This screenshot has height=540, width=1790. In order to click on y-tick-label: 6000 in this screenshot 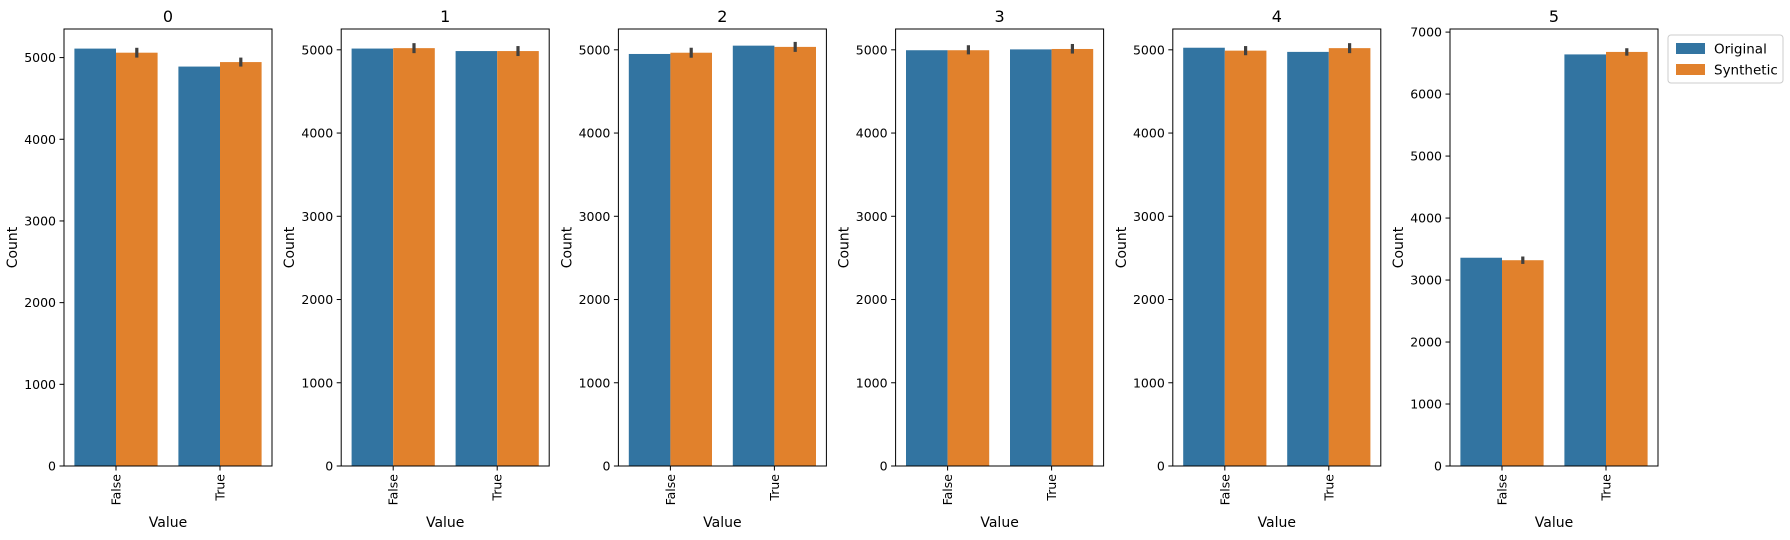, I will do `click(1426, 94)`.